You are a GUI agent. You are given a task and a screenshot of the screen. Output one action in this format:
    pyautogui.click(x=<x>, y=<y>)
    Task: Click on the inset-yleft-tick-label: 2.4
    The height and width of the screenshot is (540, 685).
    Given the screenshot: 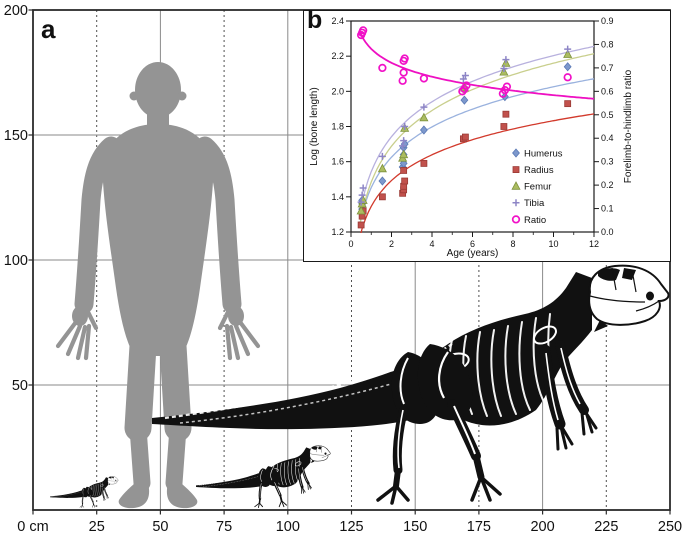 What is the action you would take?
    pyautogui.click(x=337, y=21)
    